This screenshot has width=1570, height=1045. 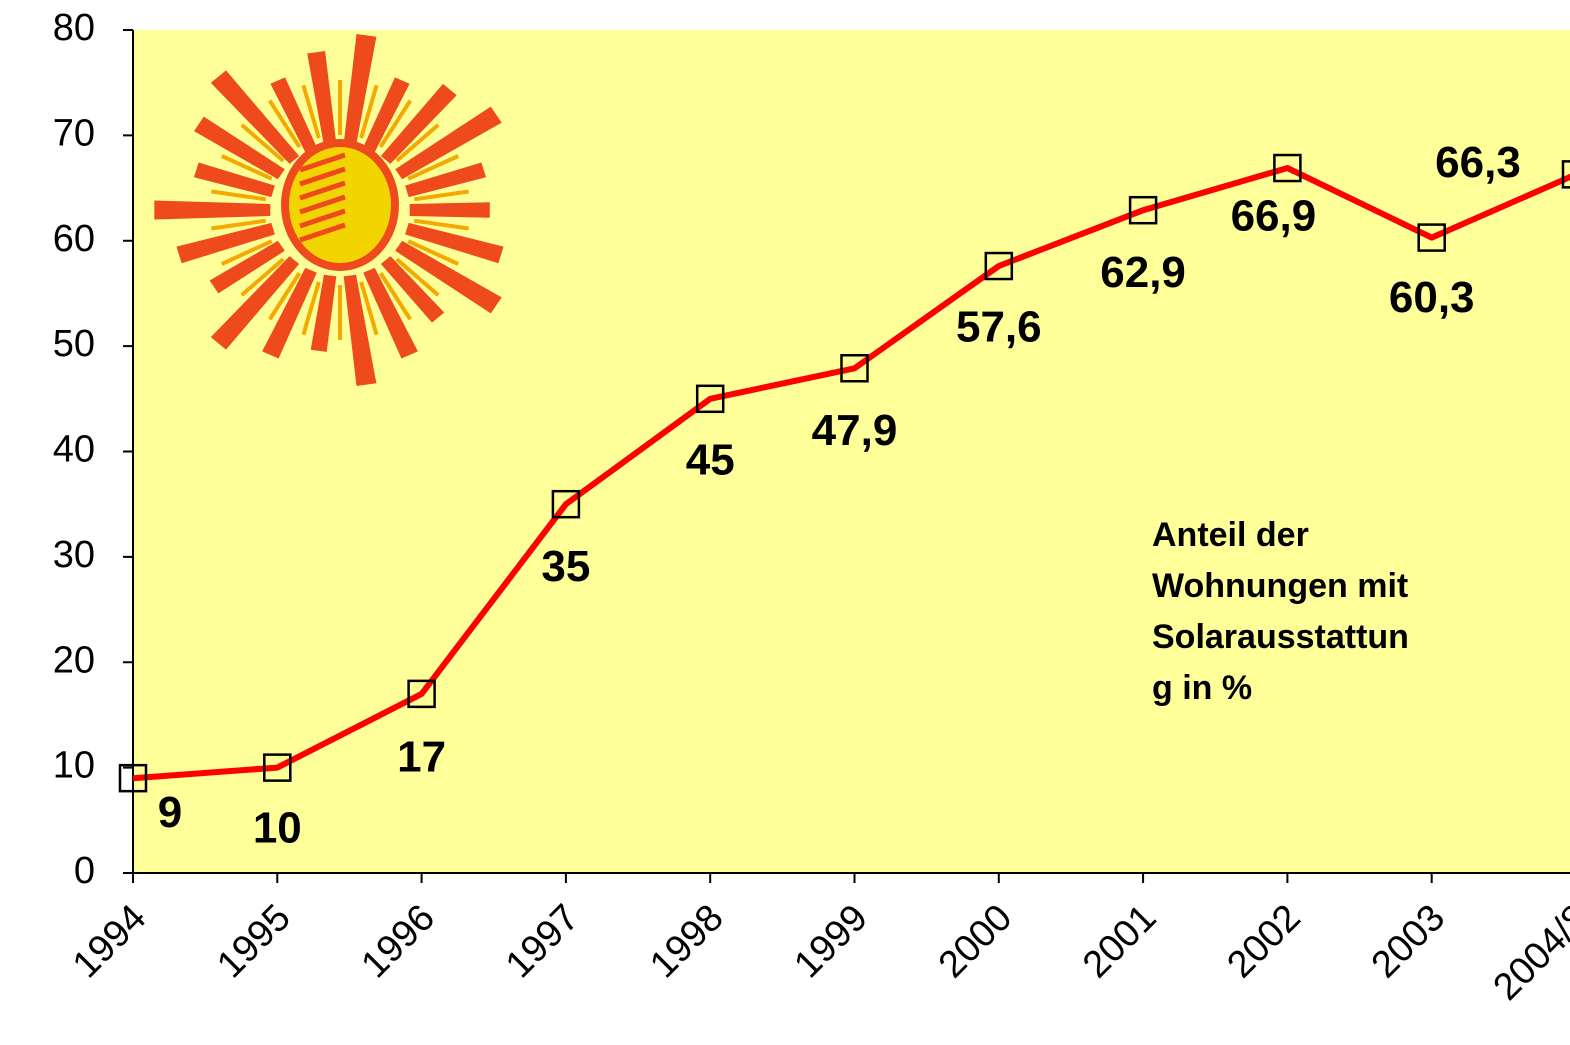 What do you see at coordinates (710, 459) in the screenshot?
I see `data-label: 45` at bounding box center [710, 459].